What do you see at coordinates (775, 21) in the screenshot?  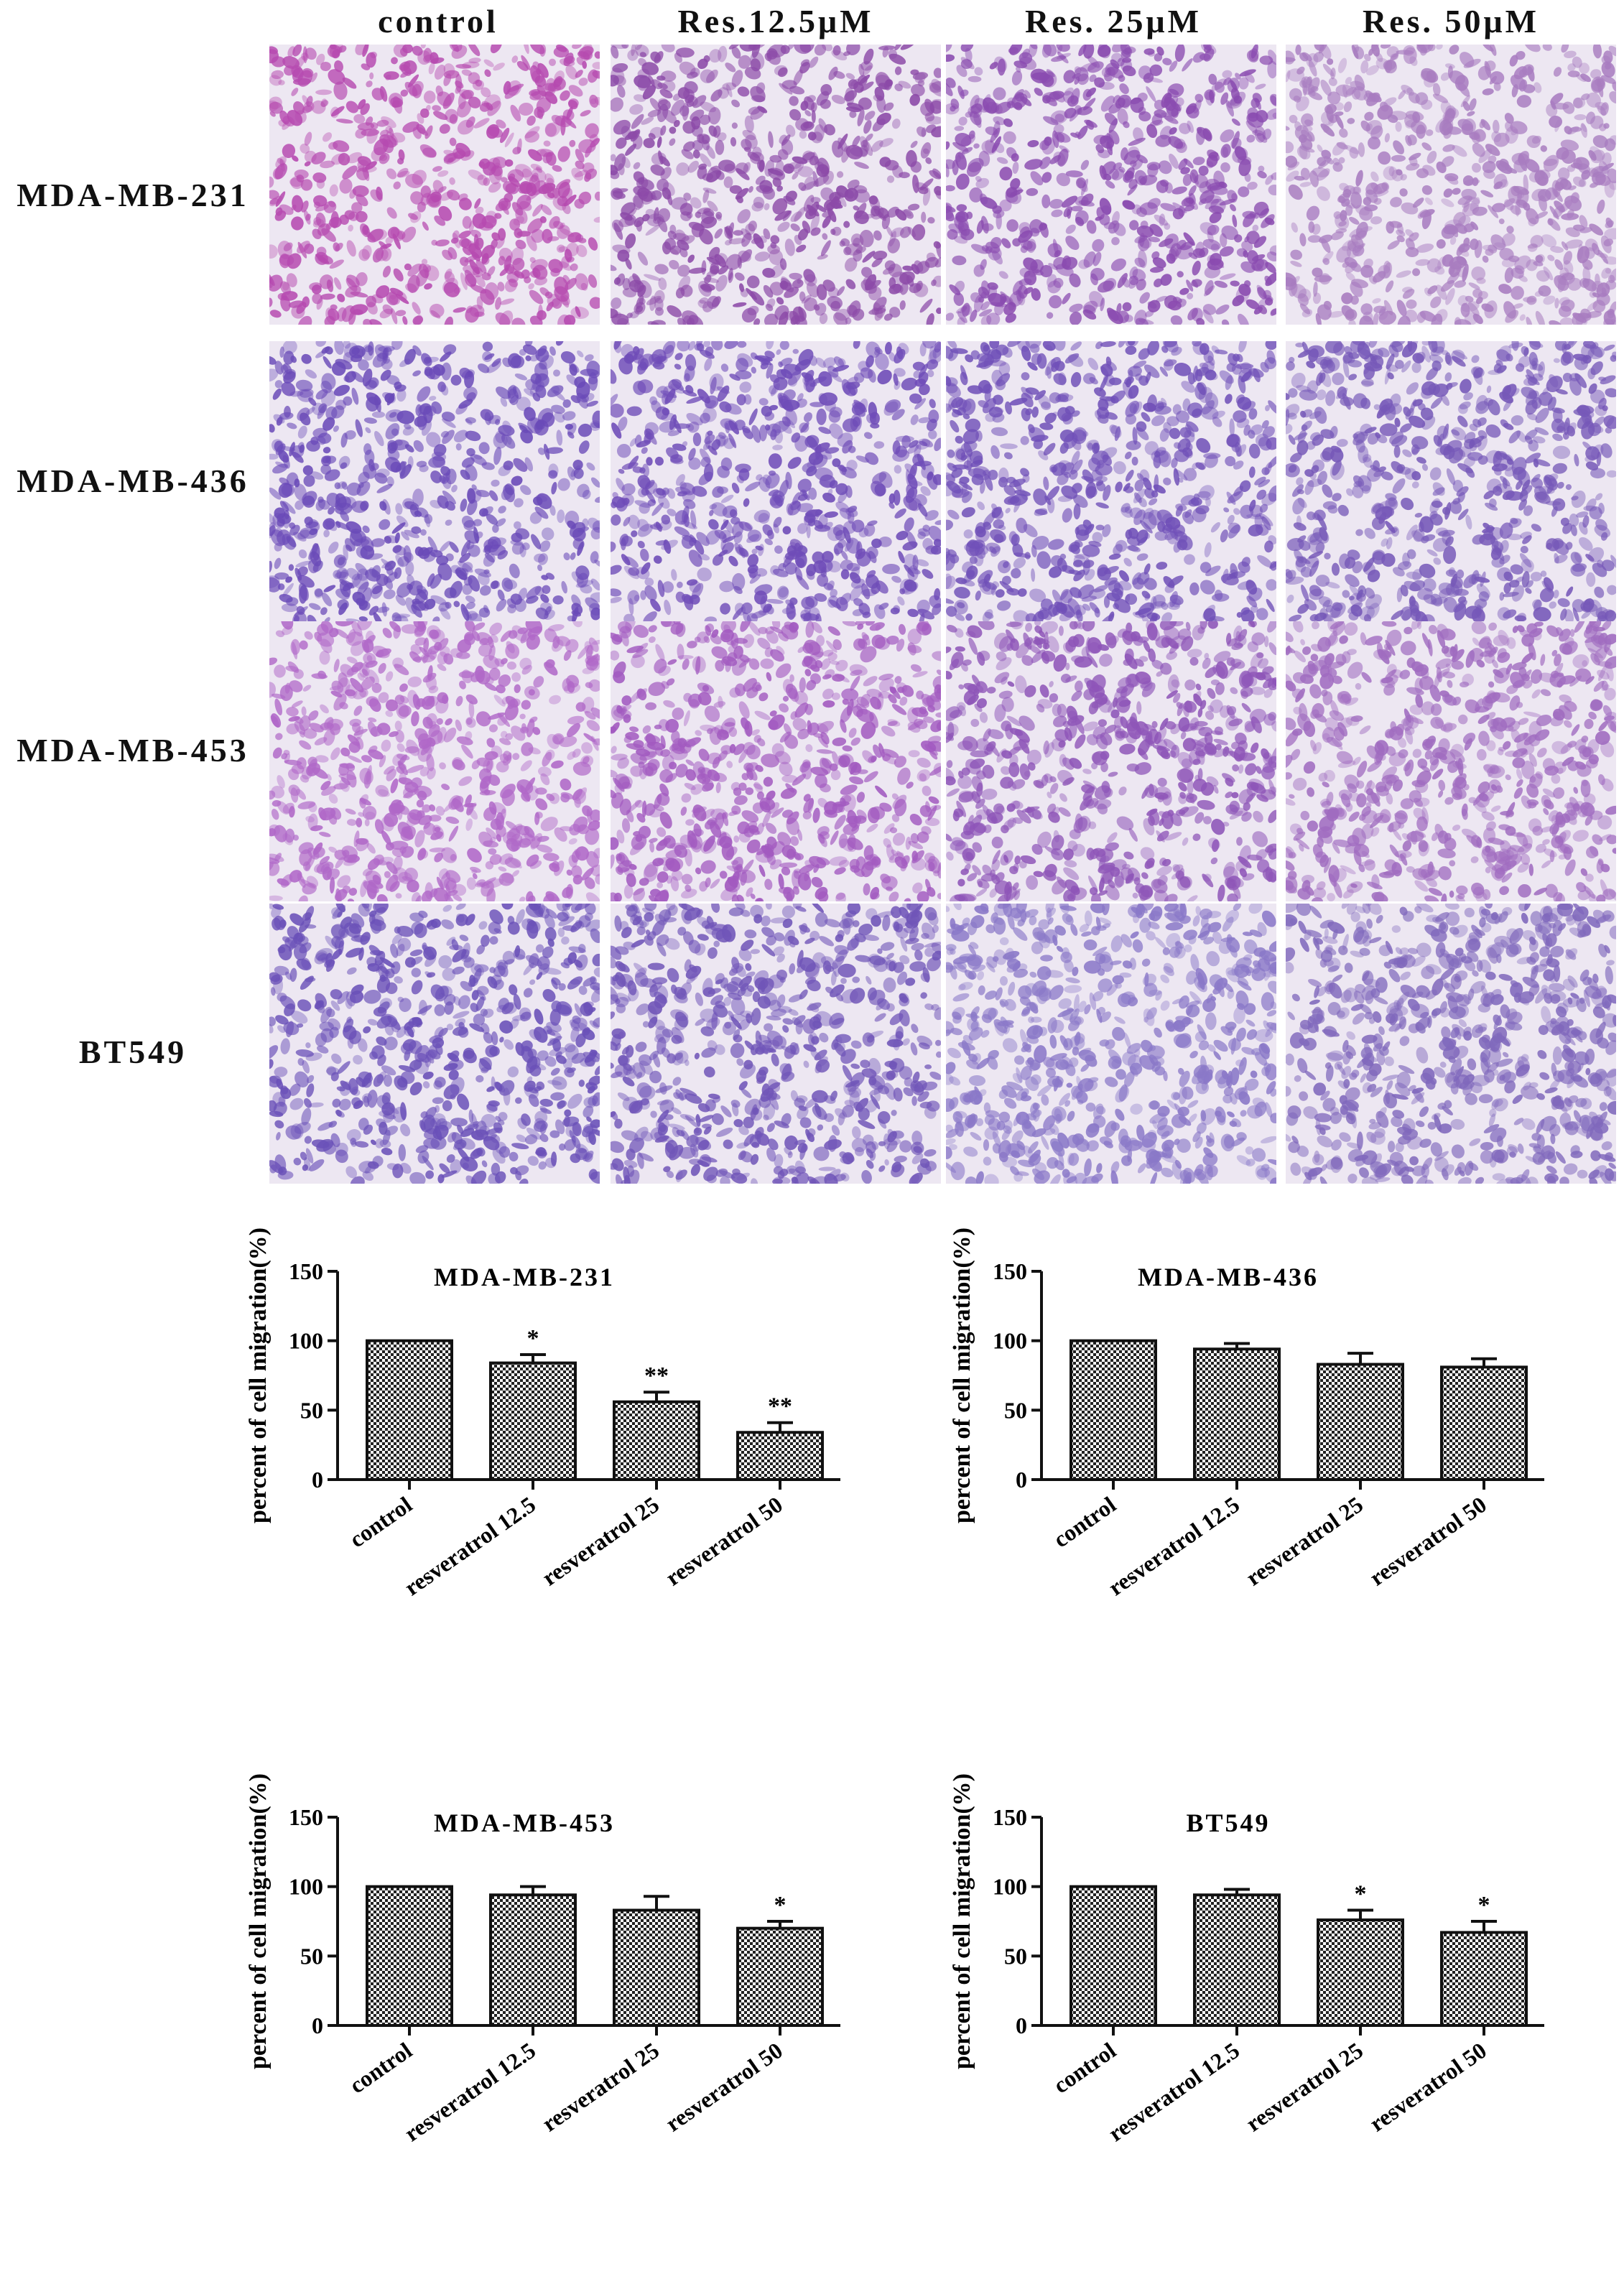 I see `column-header-res-12-5: Res.12.5μM` at bounding box center [775, 21].